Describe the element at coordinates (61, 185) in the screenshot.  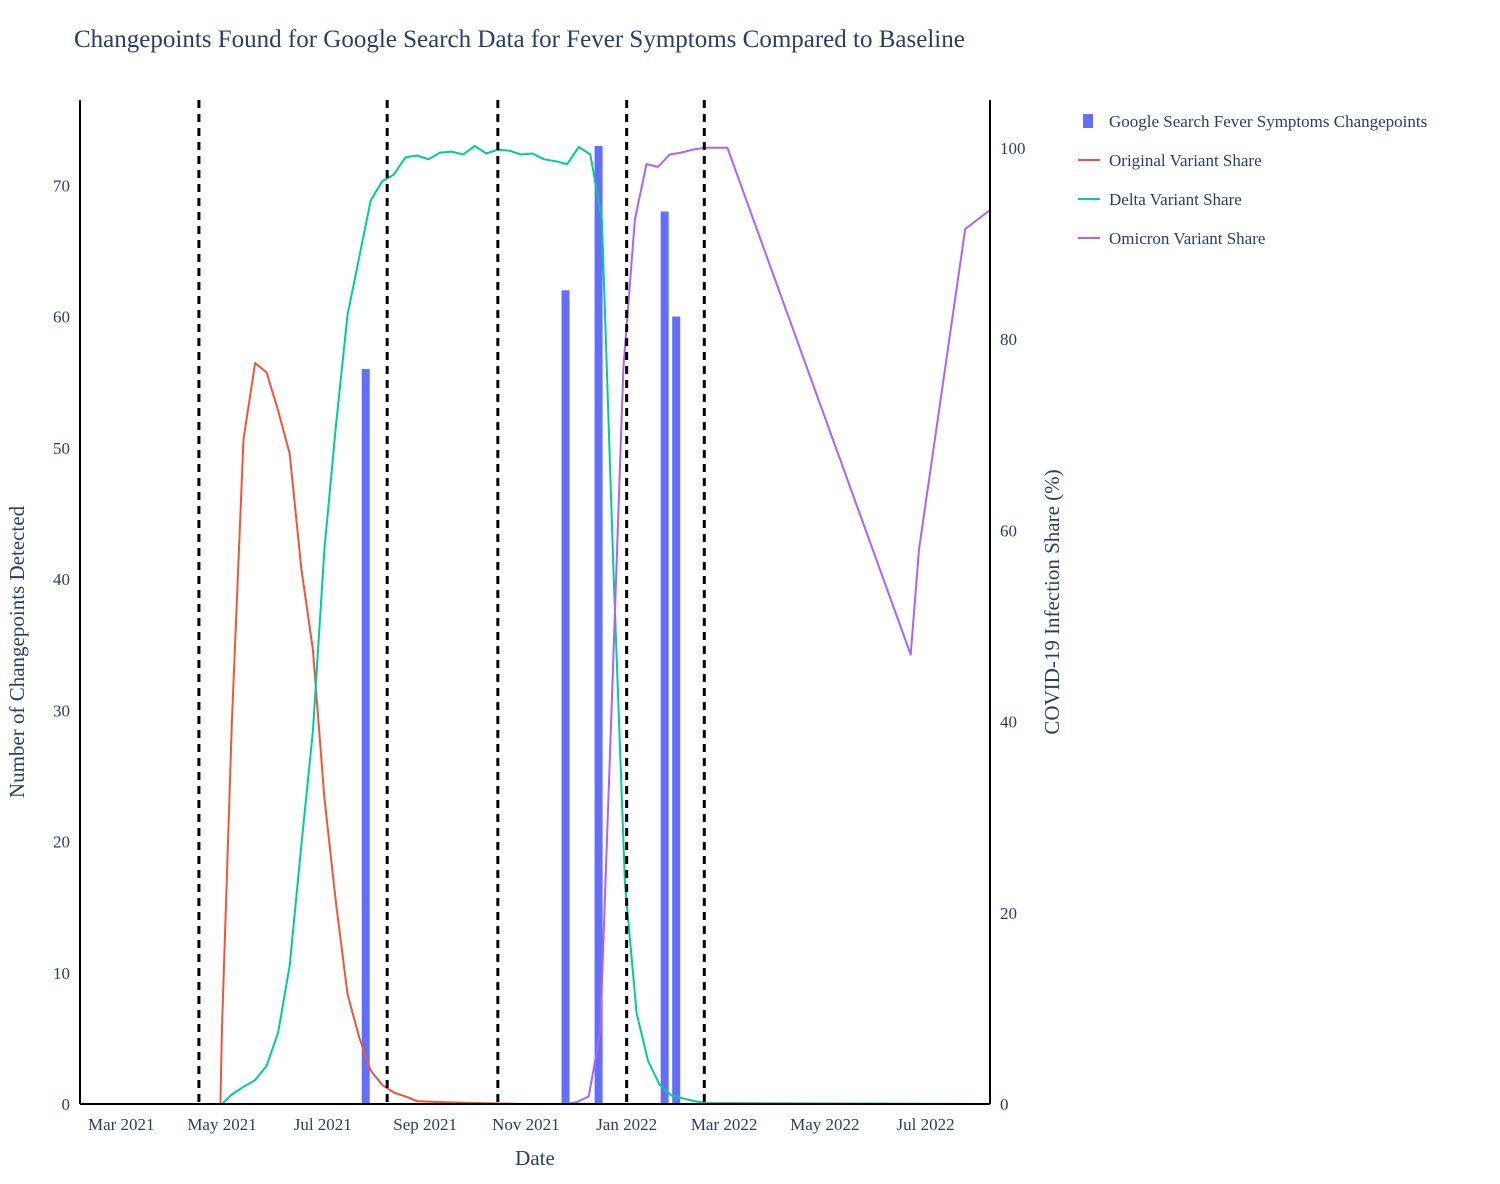
I see `y-tick-label: 70` at that location.